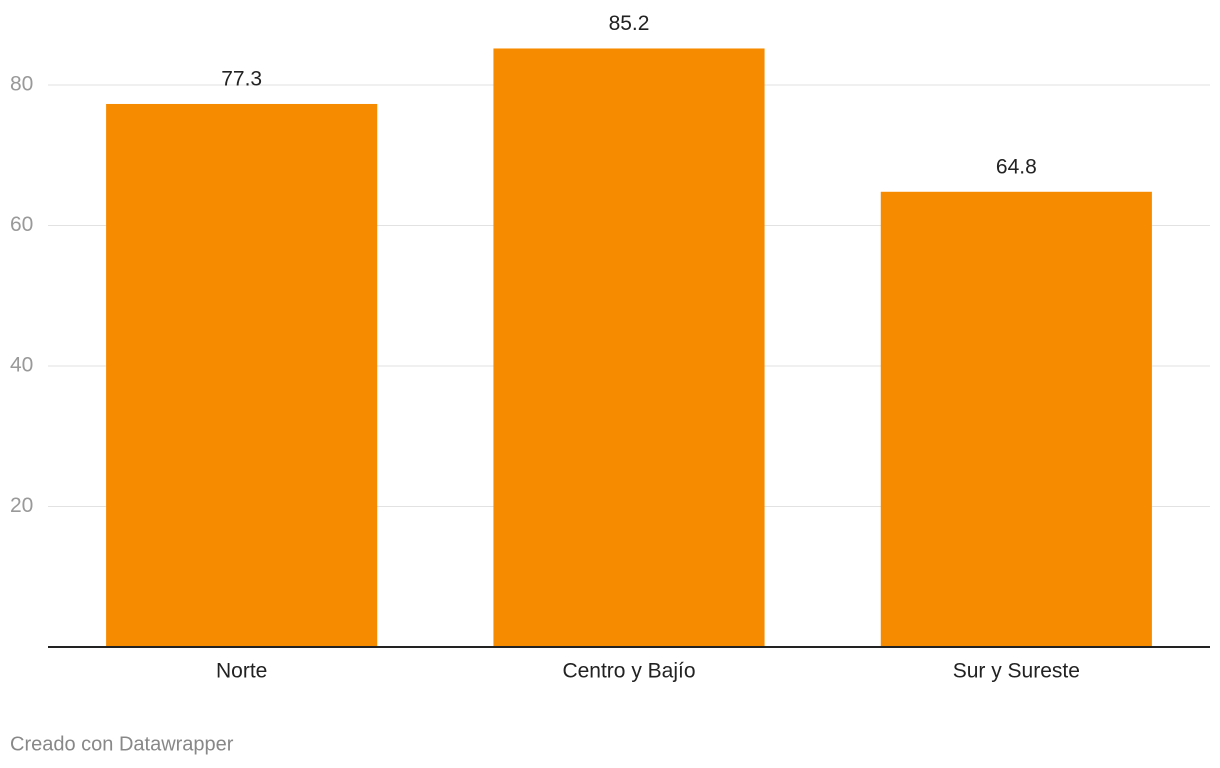 The image size is (1220, 768). I want to click on value-label: 77.3, so click(241, 79).